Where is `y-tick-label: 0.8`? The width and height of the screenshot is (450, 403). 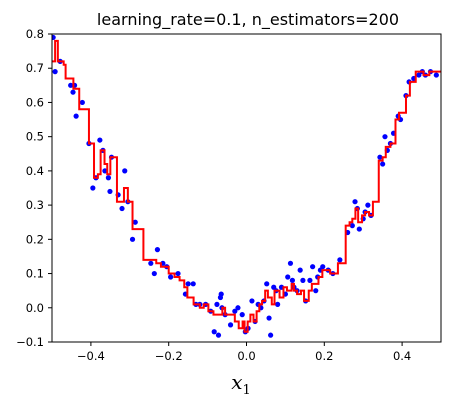 y-tick-label: 0.8 is located at coordinates (35, 34).